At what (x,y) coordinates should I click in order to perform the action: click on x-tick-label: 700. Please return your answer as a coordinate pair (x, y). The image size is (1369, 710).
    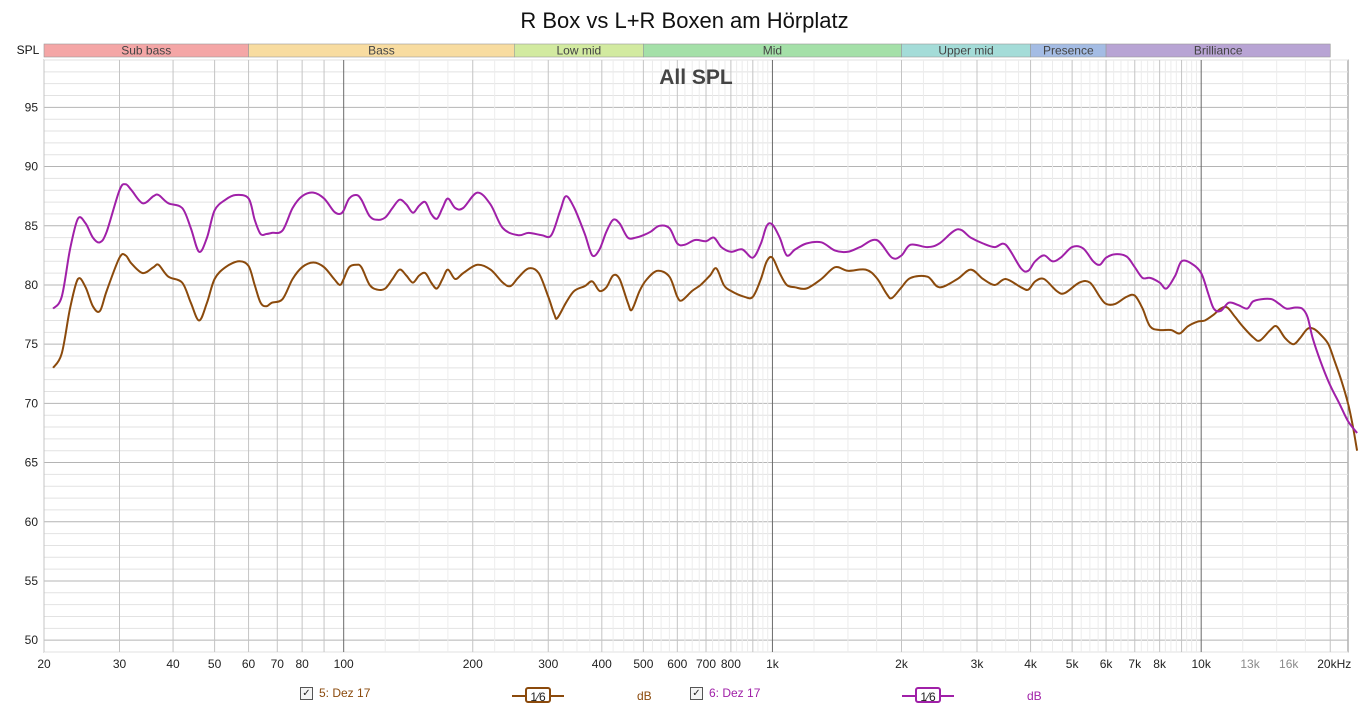
    Looking at the image, I should click on (706, 664).